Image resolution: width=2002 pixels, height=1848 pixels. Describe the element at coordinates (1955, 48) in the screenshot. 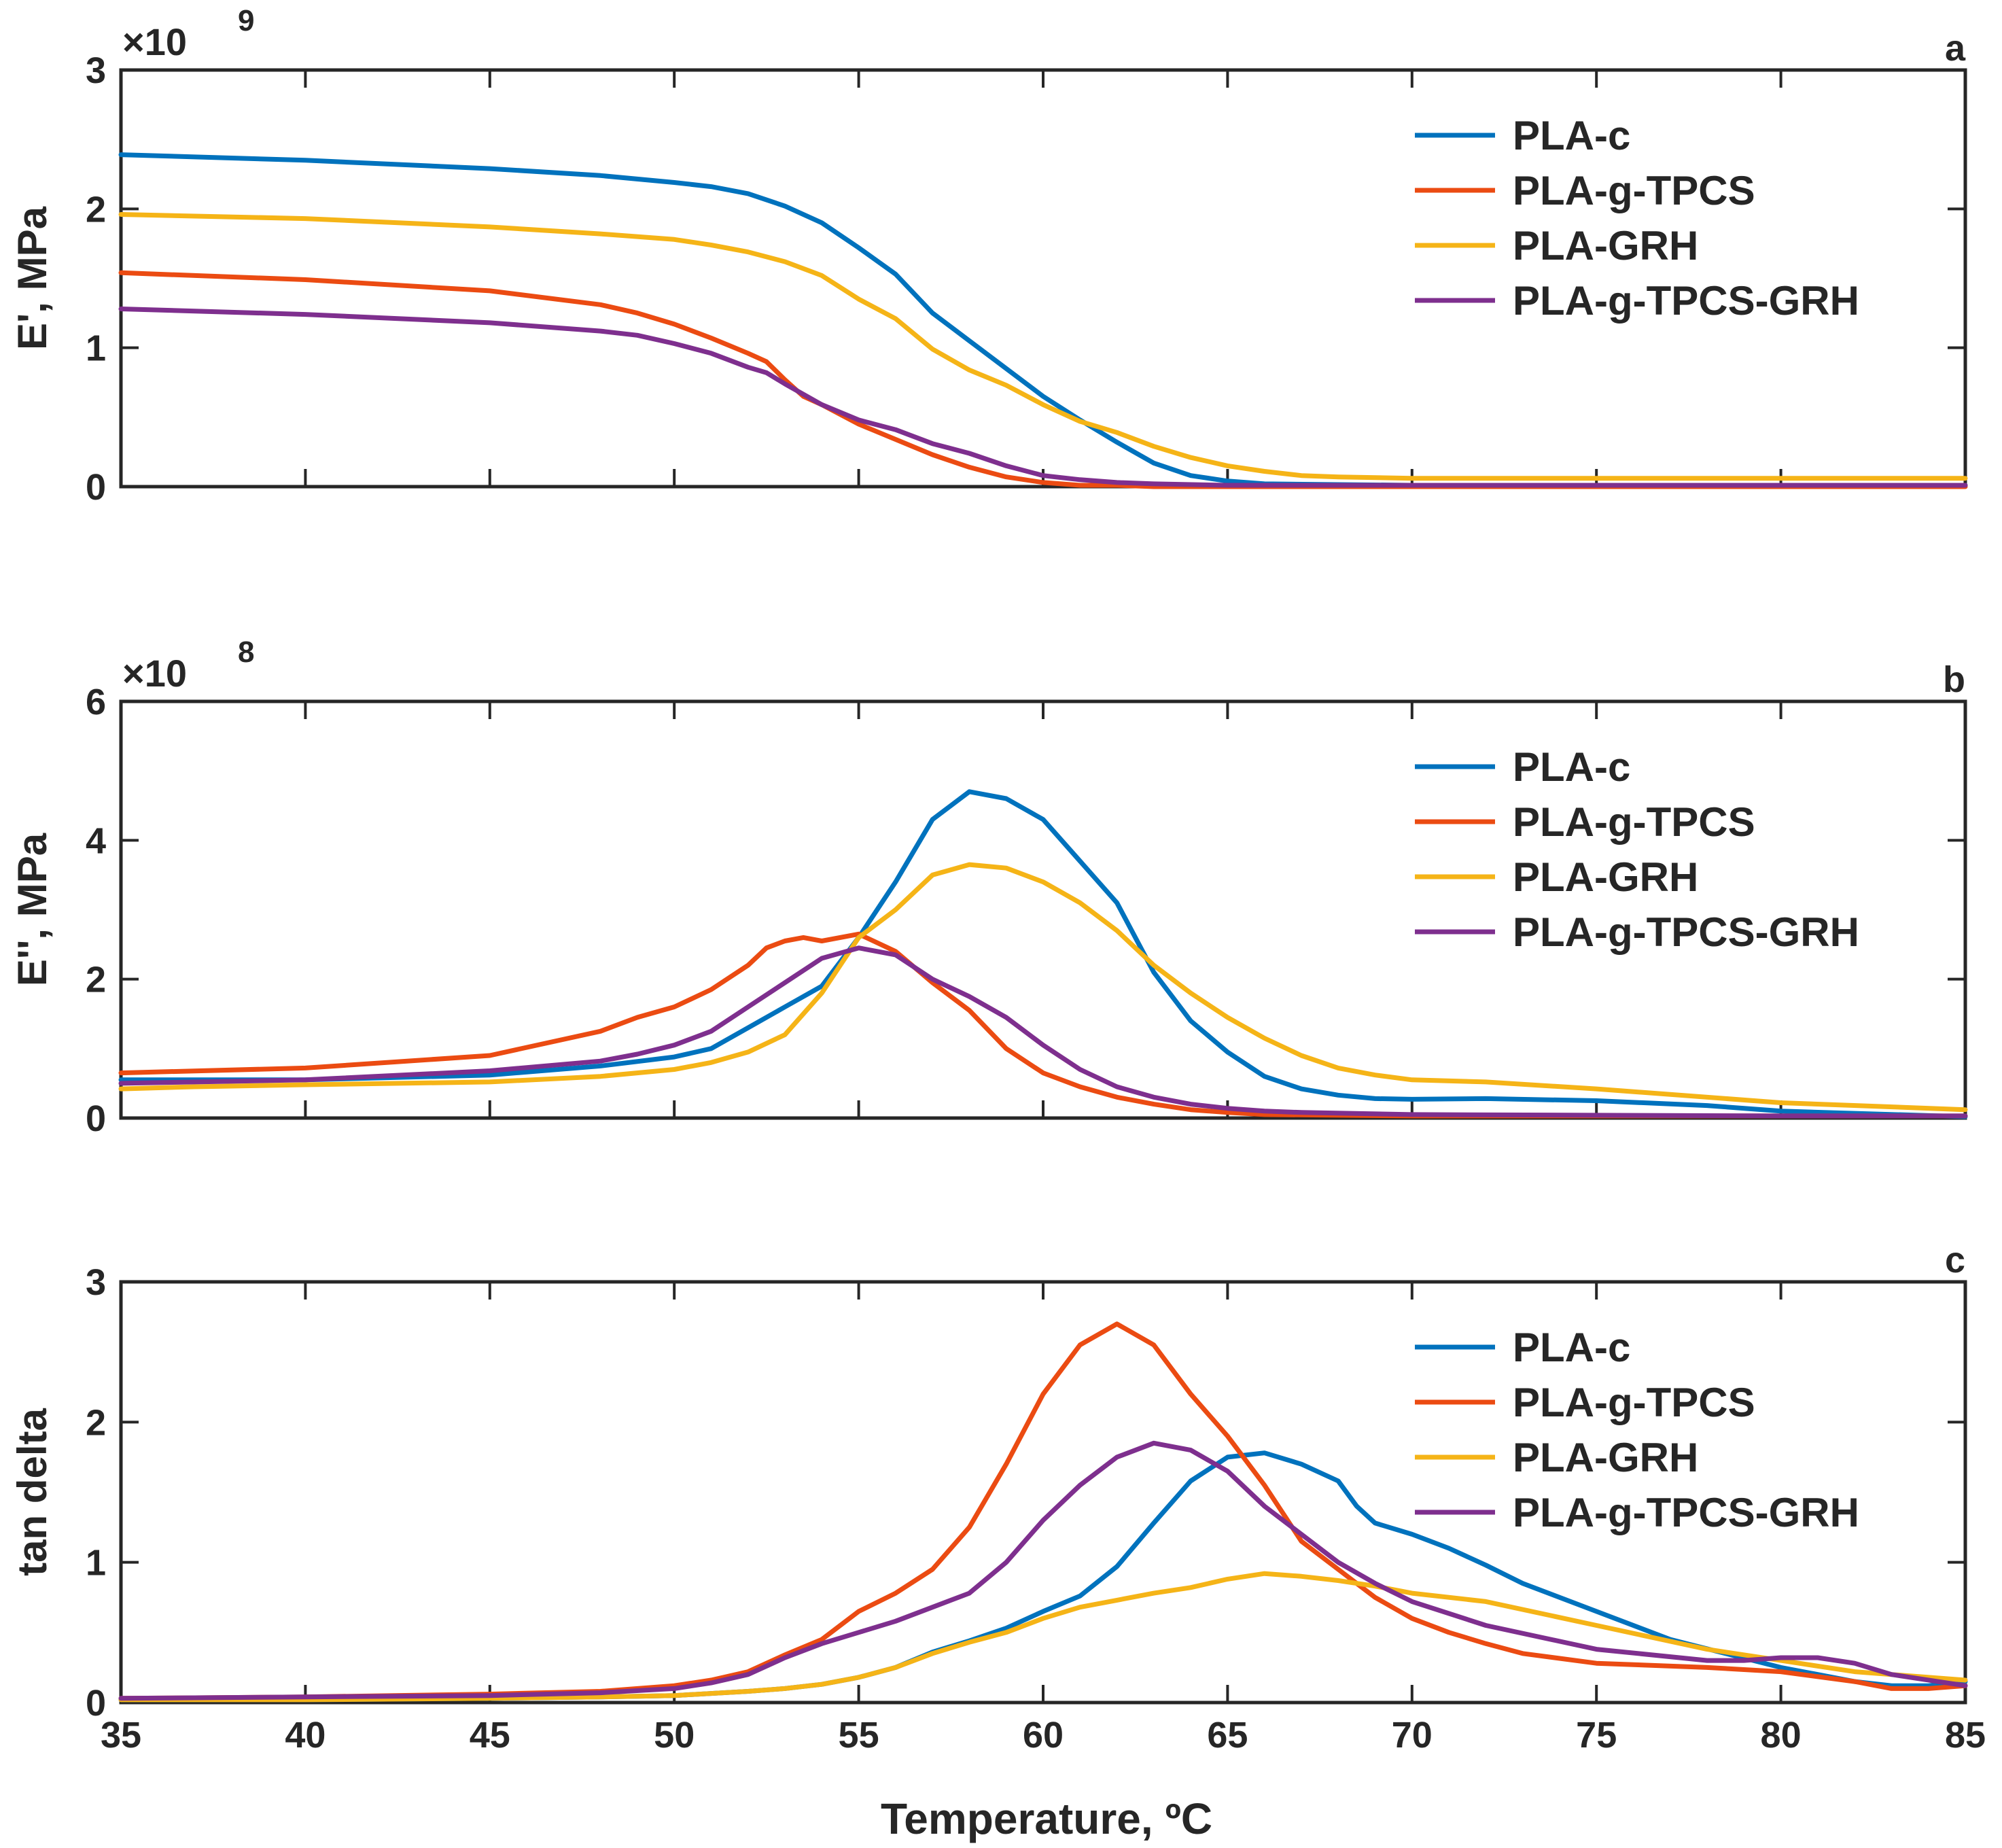

I see `panel-letter-a: a` at that location.